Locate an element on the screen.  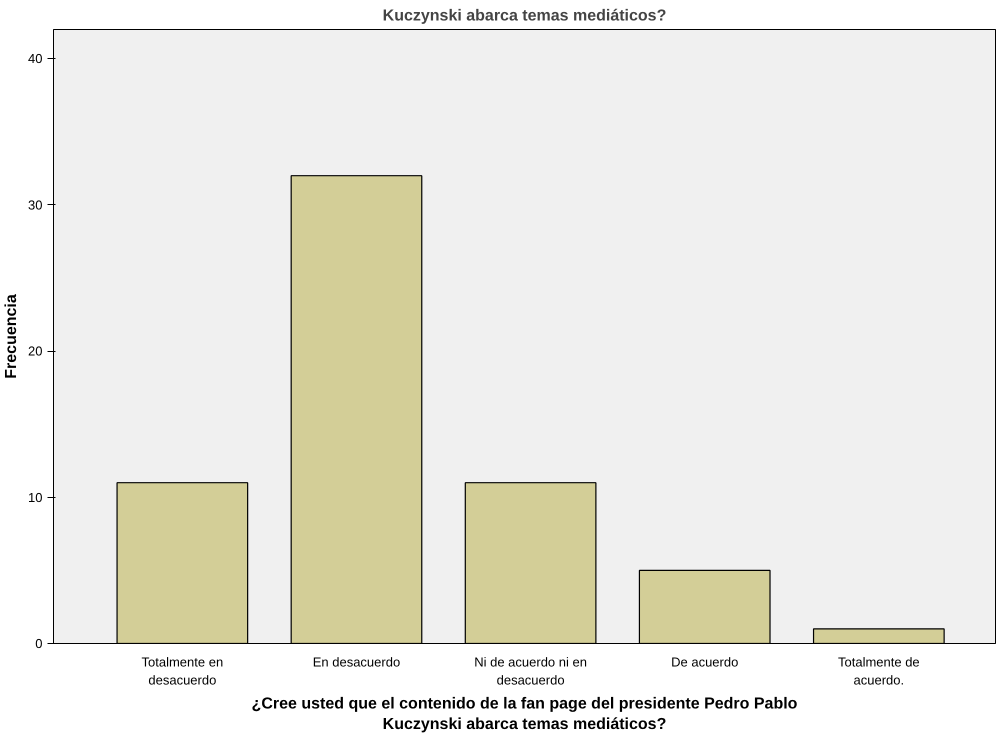
x-tick-label: Totalmente en desacuerdo is located at coordinates (183, 671).